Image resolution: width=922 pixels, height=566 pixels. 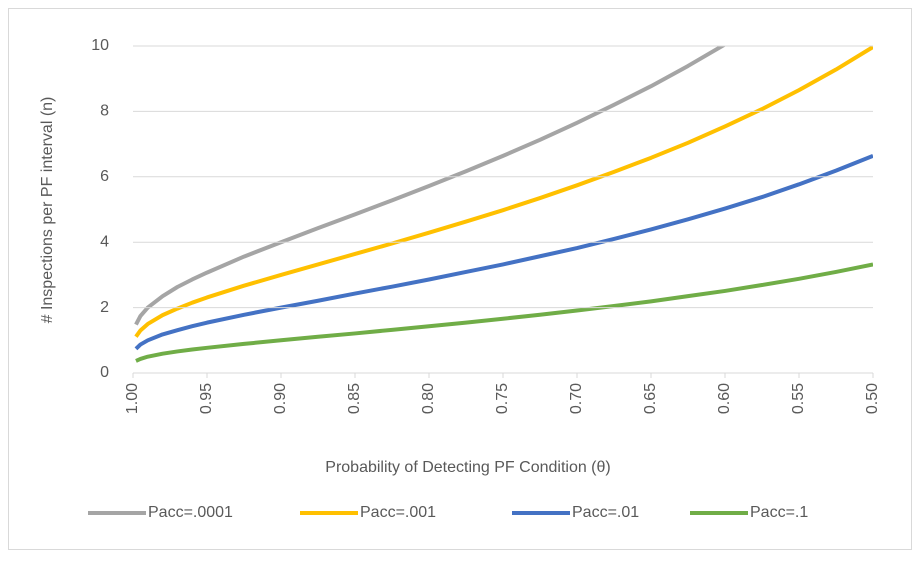 What do you see at coordinates (280, 398) in the screenshot?
I see `x-tick-label: 0.90` at bounding box center [280, 398].